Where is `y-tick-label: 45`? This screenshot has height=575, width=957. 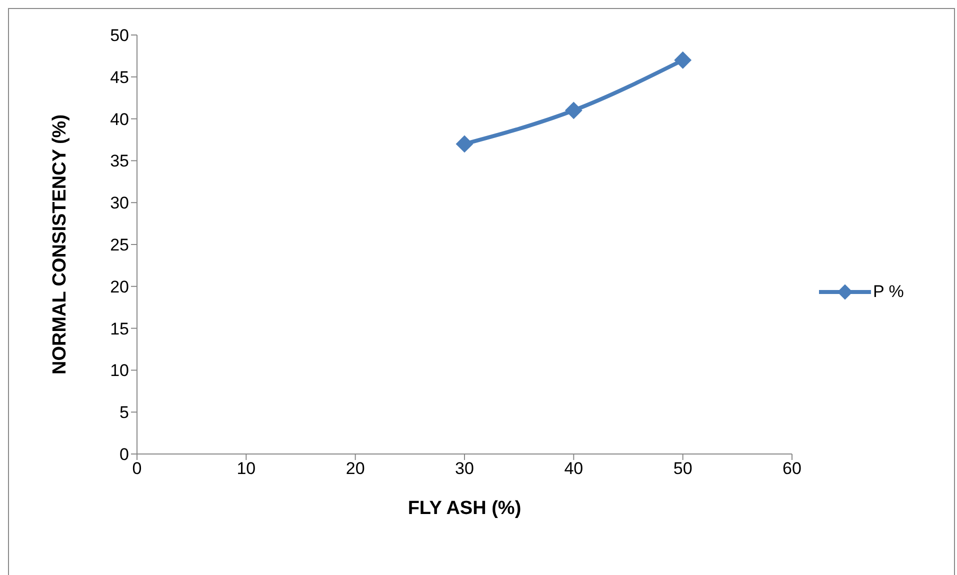 y-tick-label: 45 is located at coordinates (119, 77).